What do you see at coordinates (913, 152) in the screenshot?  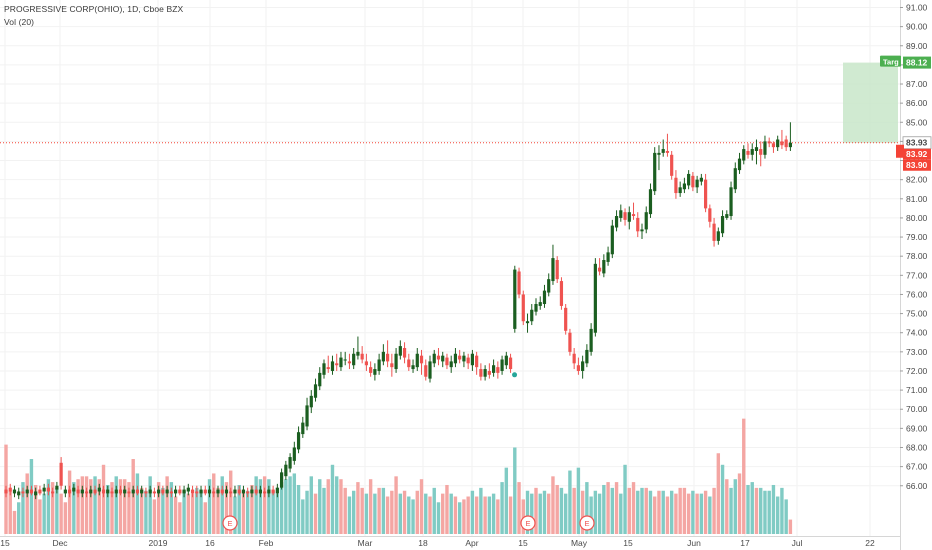 I see `bid-price-tag: 83.92` at bounding box center [913, 152].